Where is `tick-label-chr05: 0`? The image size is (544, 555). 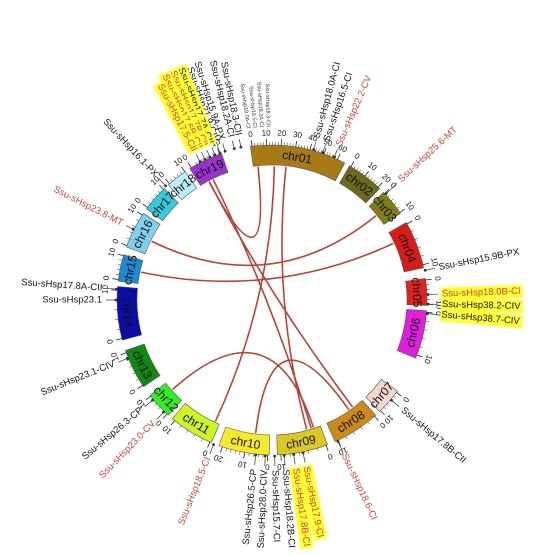 tick-label-chr05: 0 is located at coordinates (438, 279).